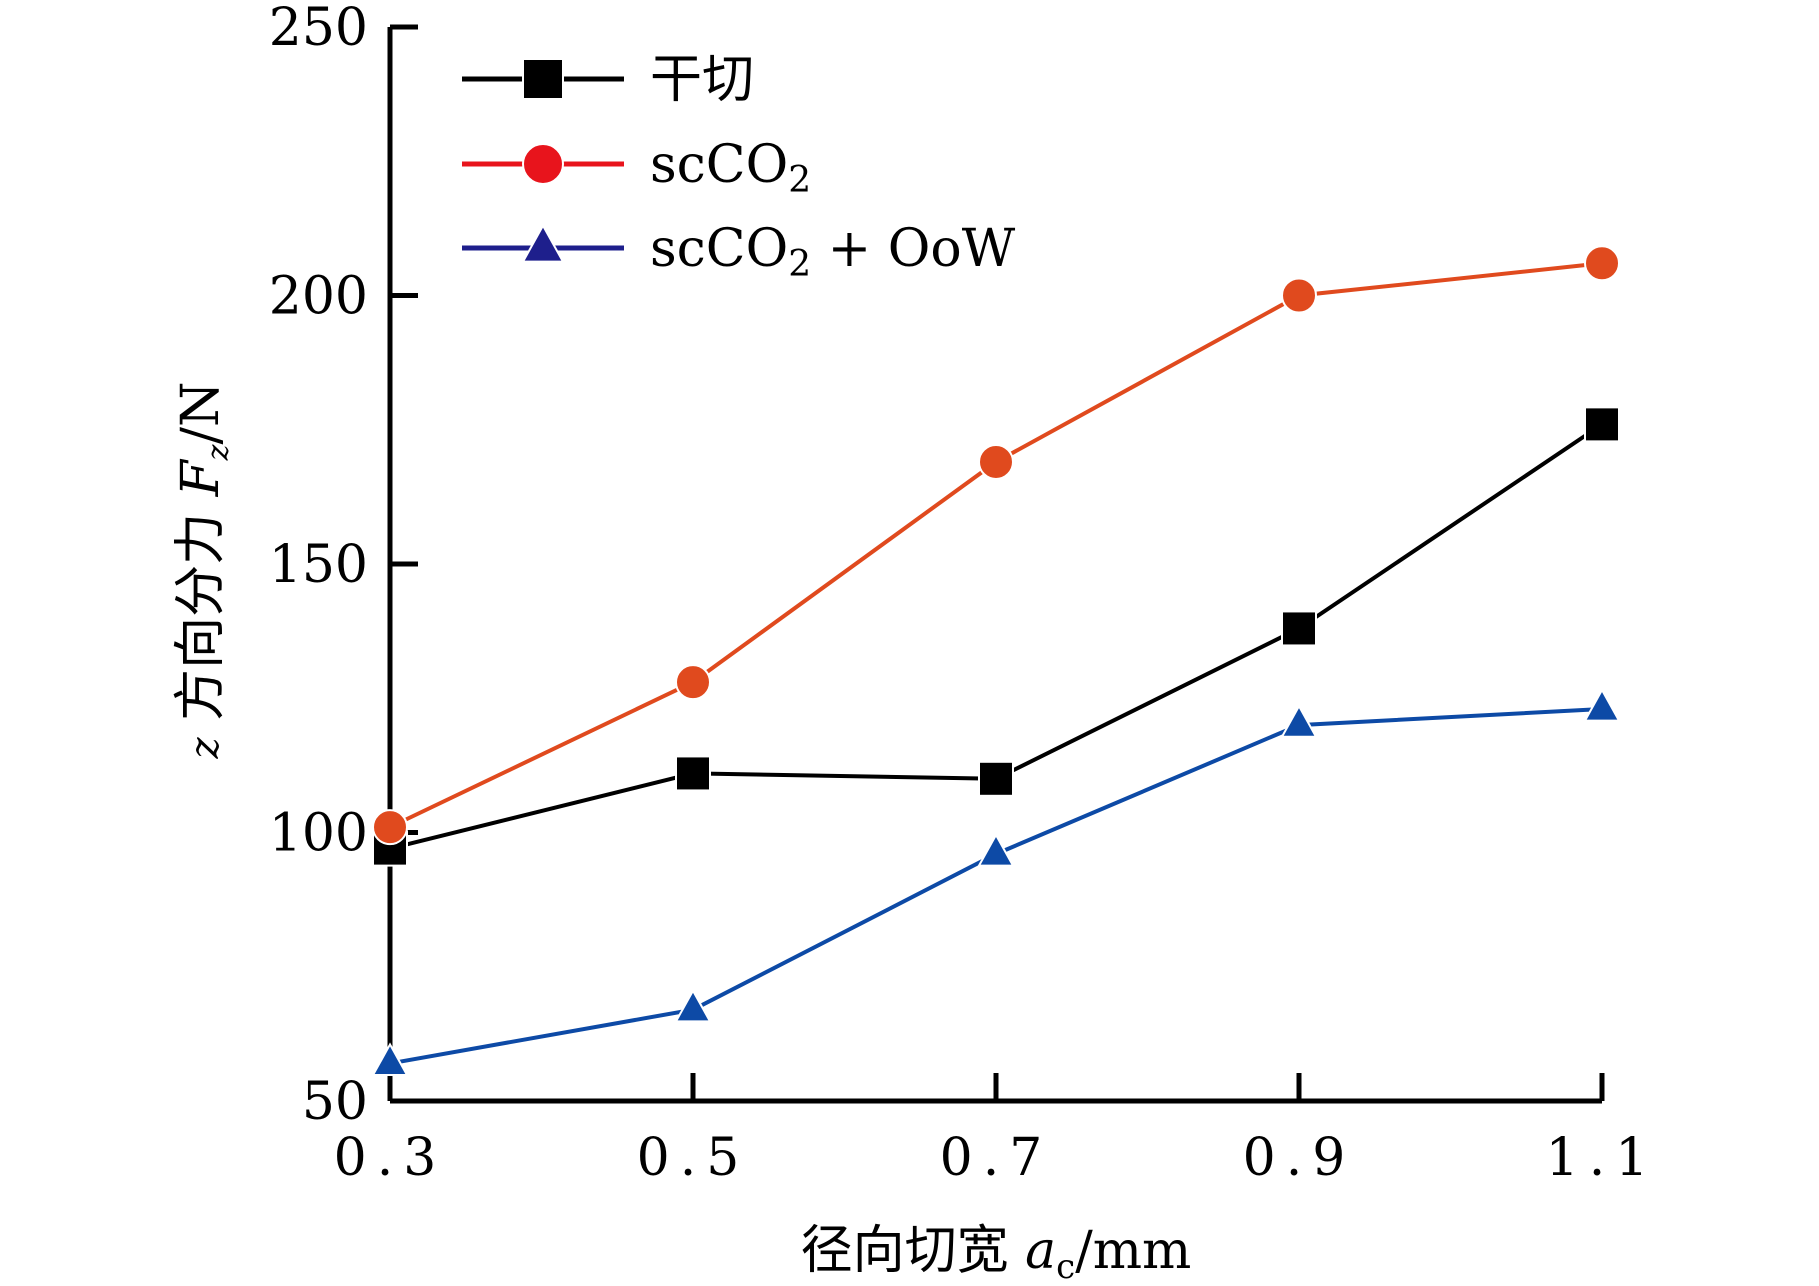 The image size is (1819, 1286). I want to click on x-axis-title: 径向切宽 ac/mm, so click(996, 1253).